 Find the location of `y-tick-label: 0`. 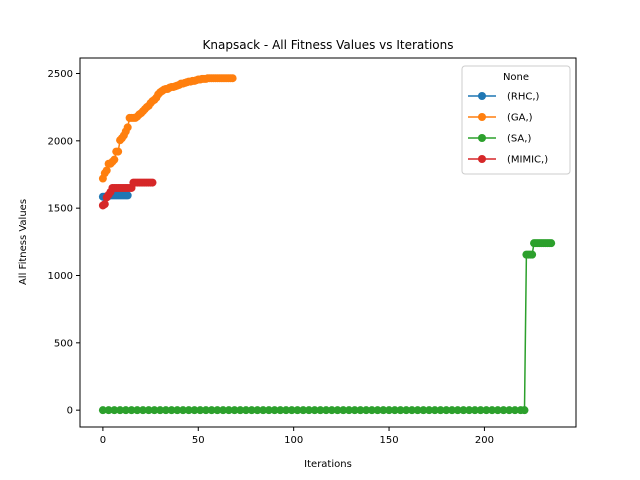

y-tick-label: 0 is located at coordinates (70, 411).